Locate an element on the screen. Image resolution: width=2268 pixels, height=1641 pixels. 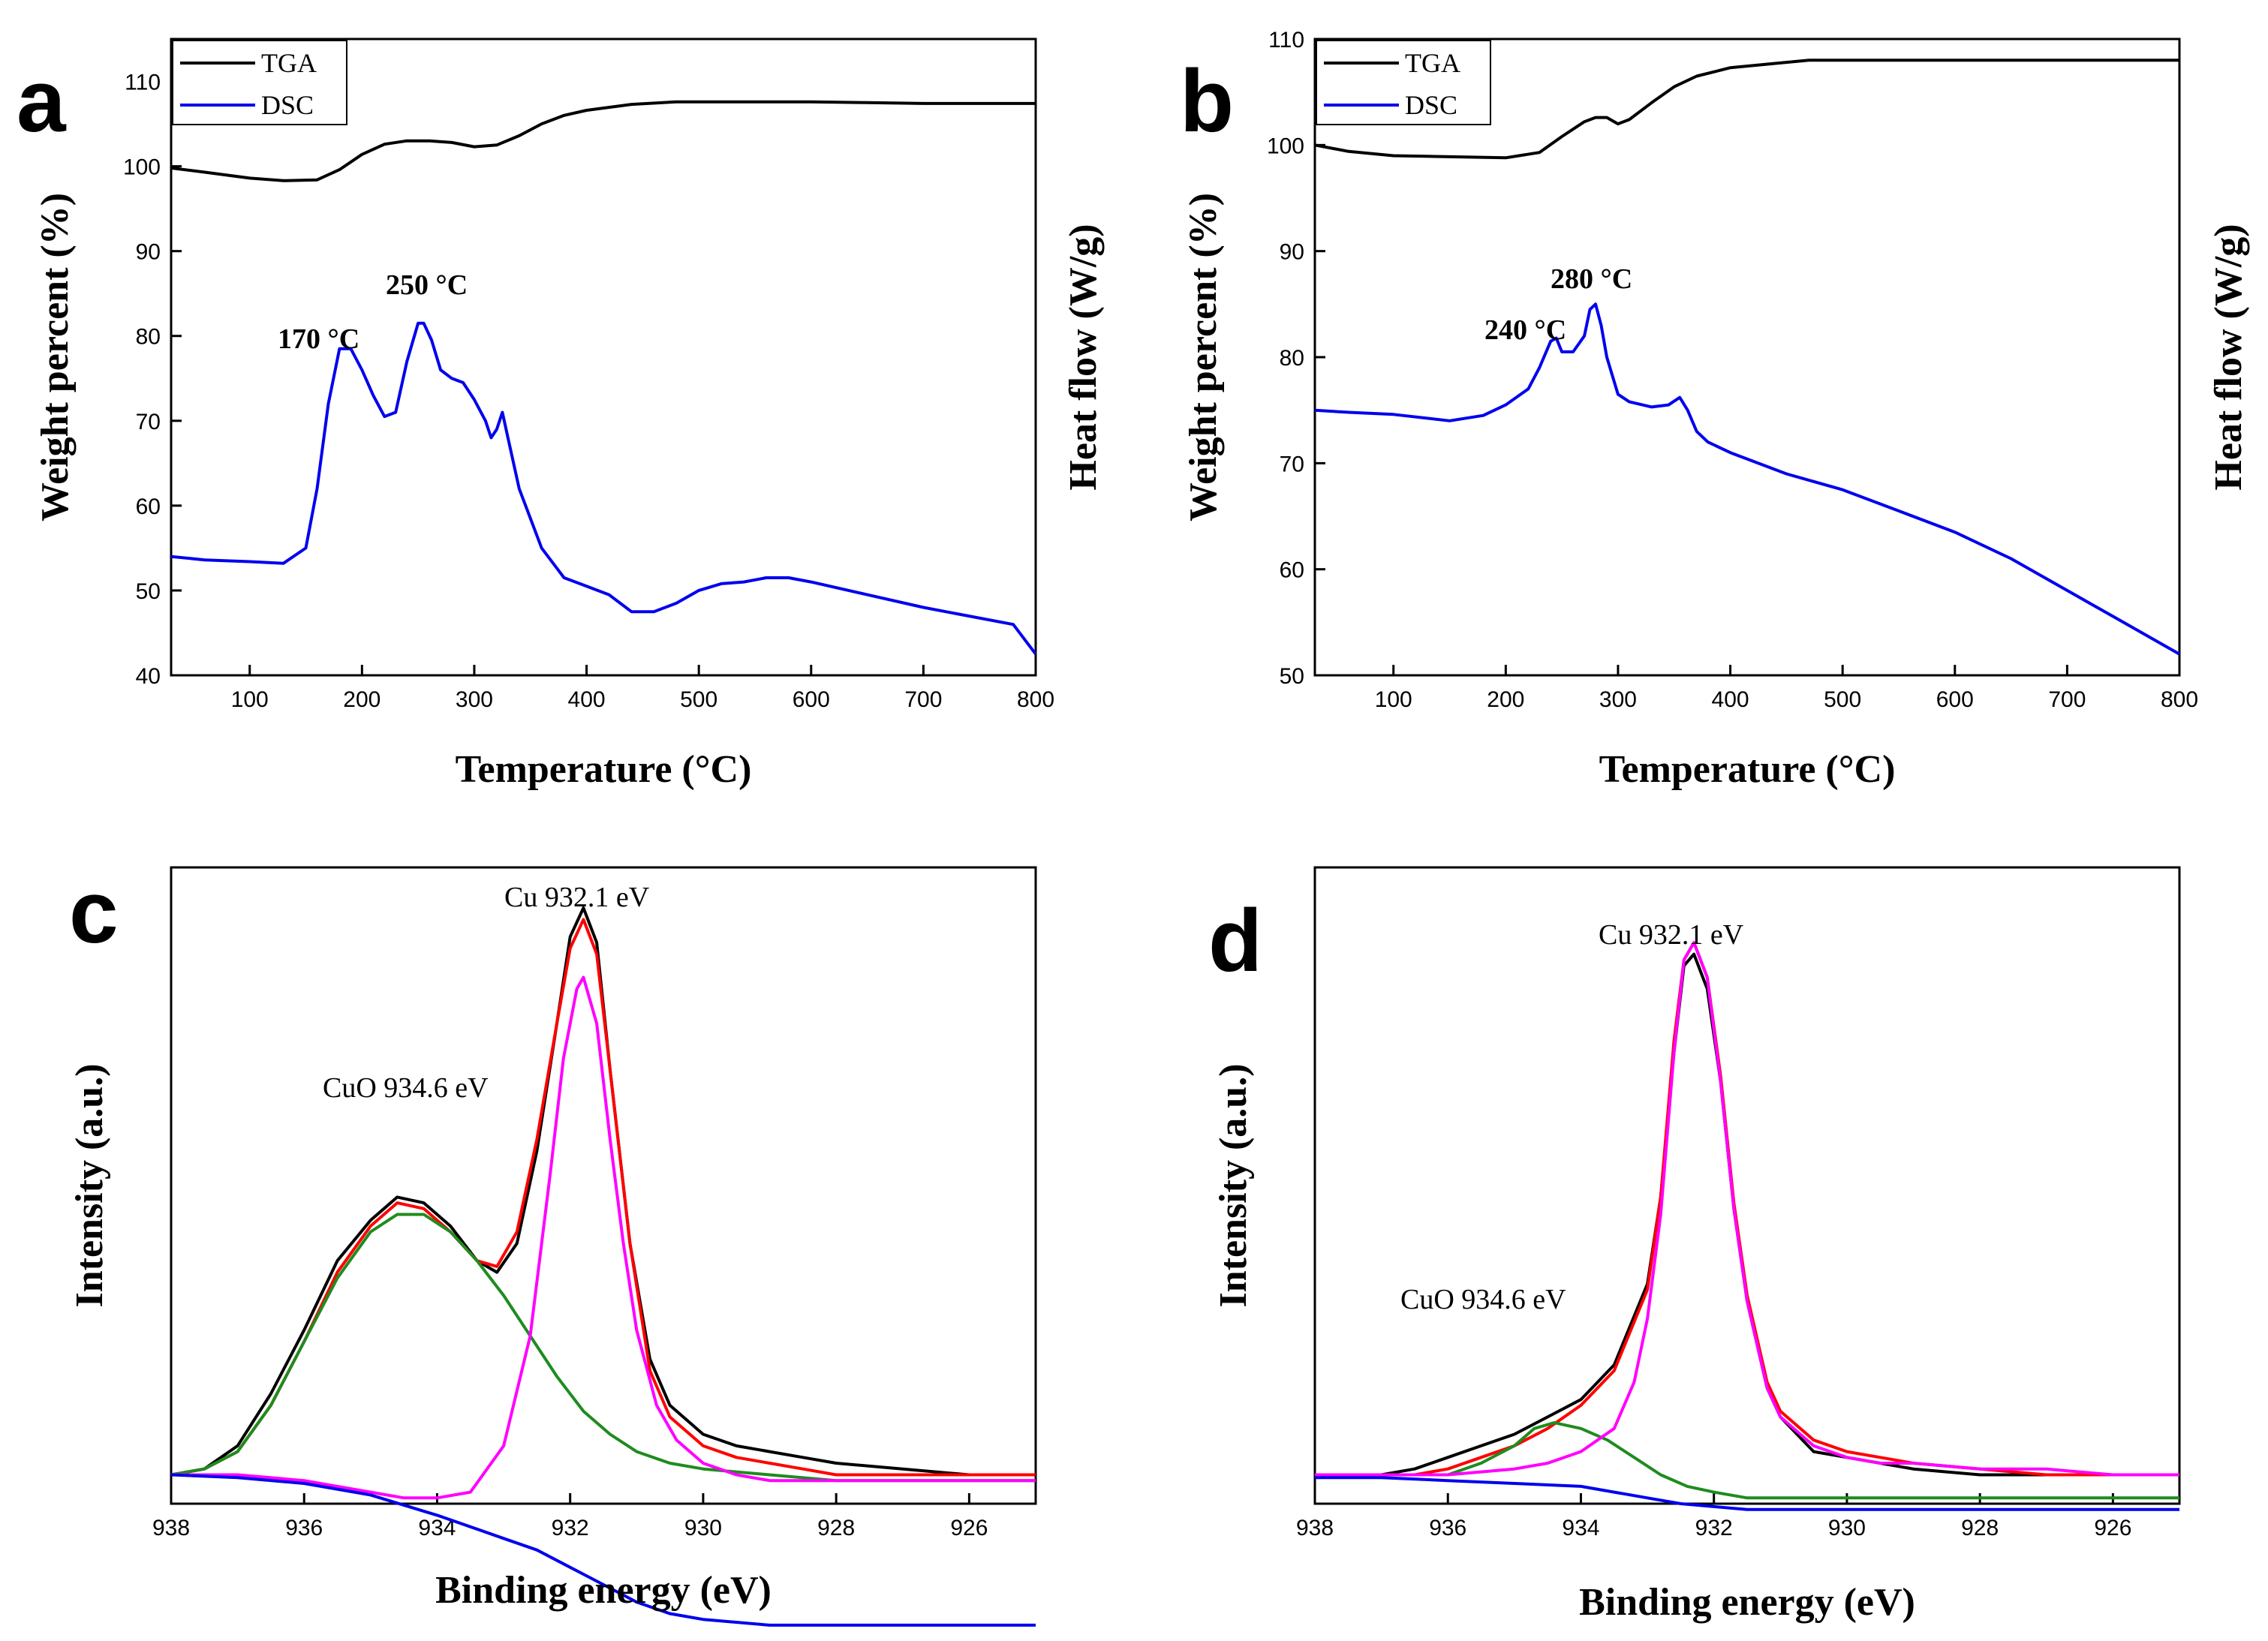
panel-c-x-ticks: 938 936 934 932 930 928 926 is located at coordinates (570, 1516).